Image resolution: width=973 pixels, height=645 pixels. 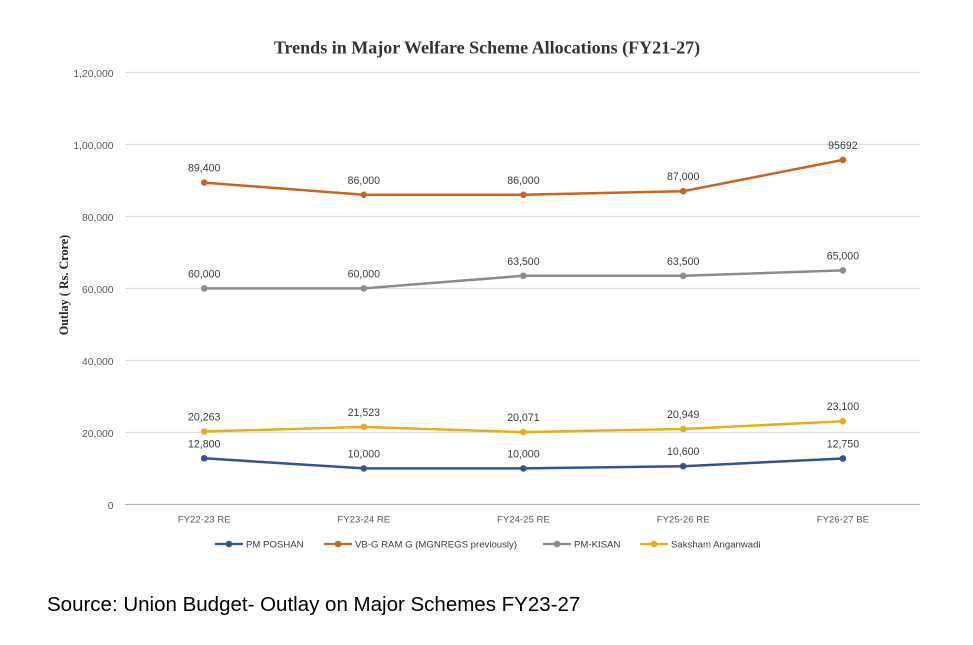 I want to click on svg-text: 1,20,000, so click(x=93, y=74).